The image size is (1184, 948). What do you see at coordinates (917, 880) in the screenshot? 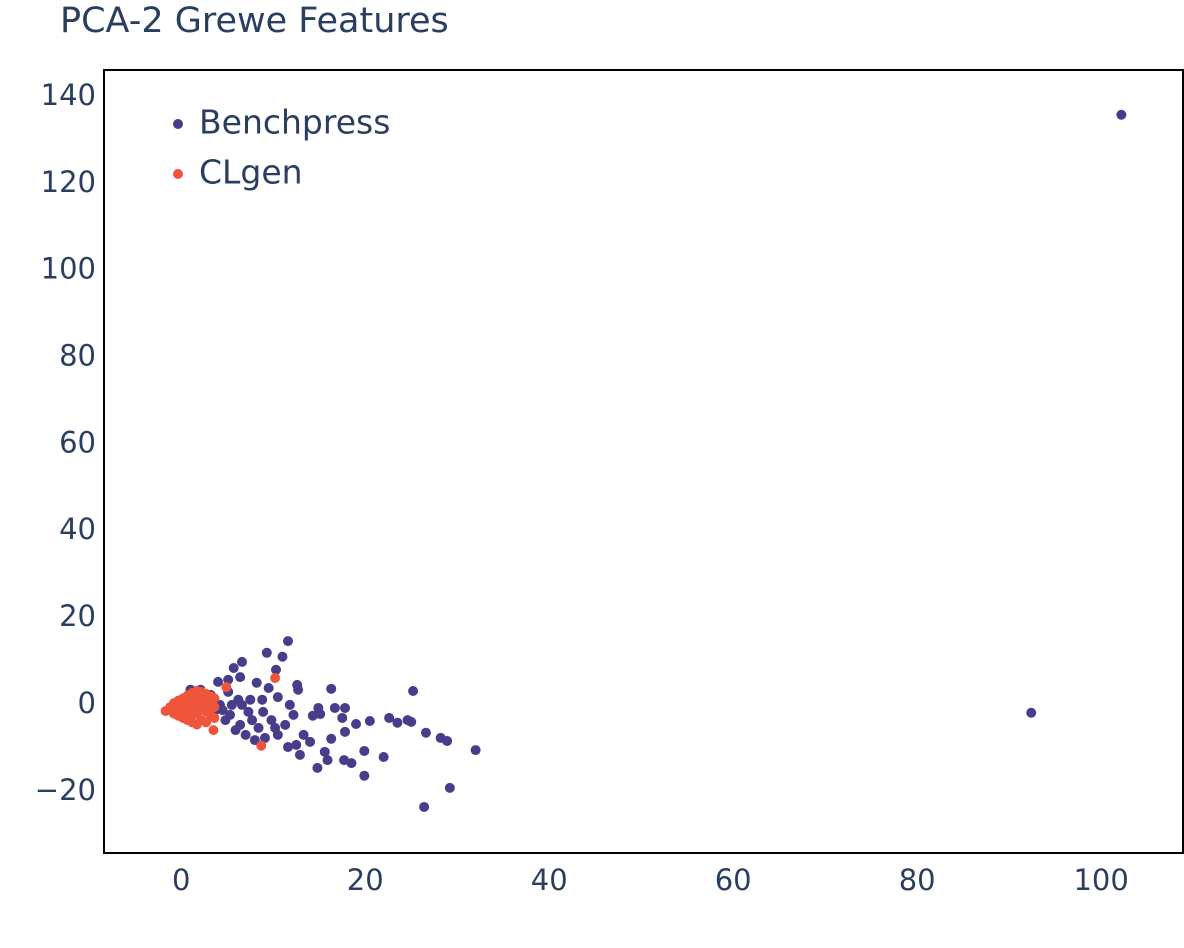
I see `x-tick-label: 80` at bounding box center [917, 880].